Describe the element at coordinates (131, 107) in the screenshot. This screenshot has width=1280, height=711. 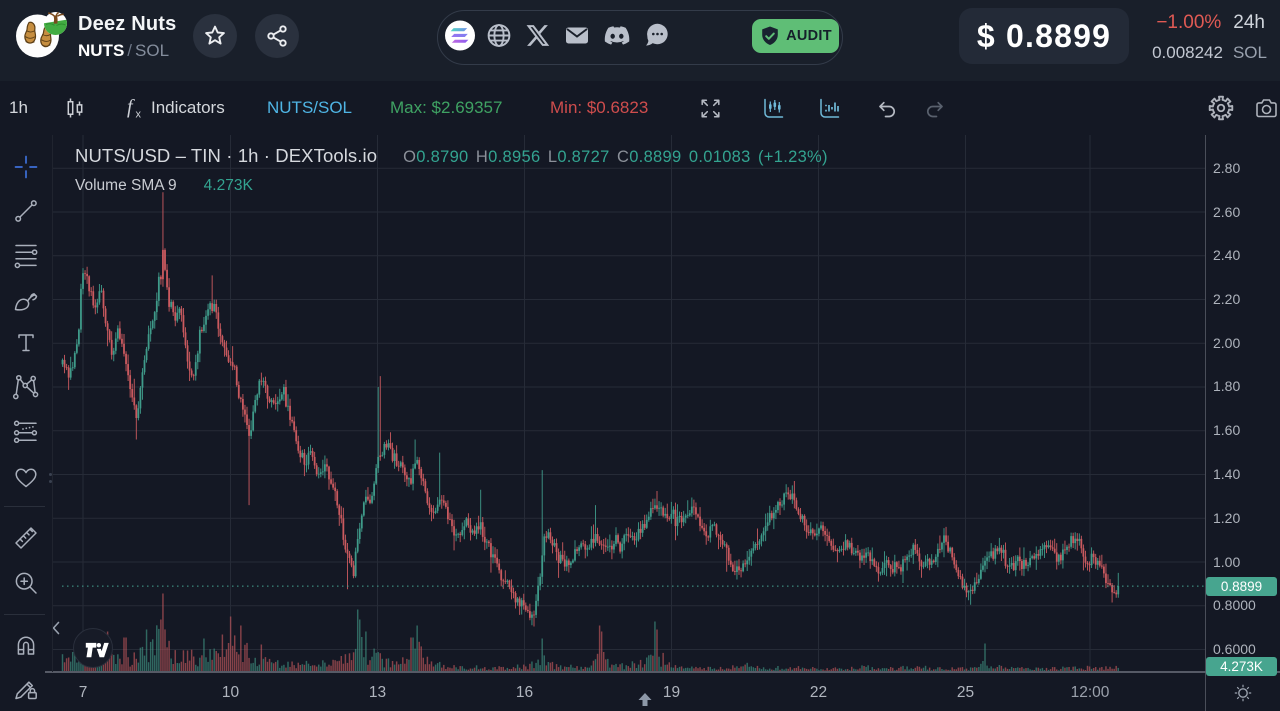
I see `svg-text: f` at that location.